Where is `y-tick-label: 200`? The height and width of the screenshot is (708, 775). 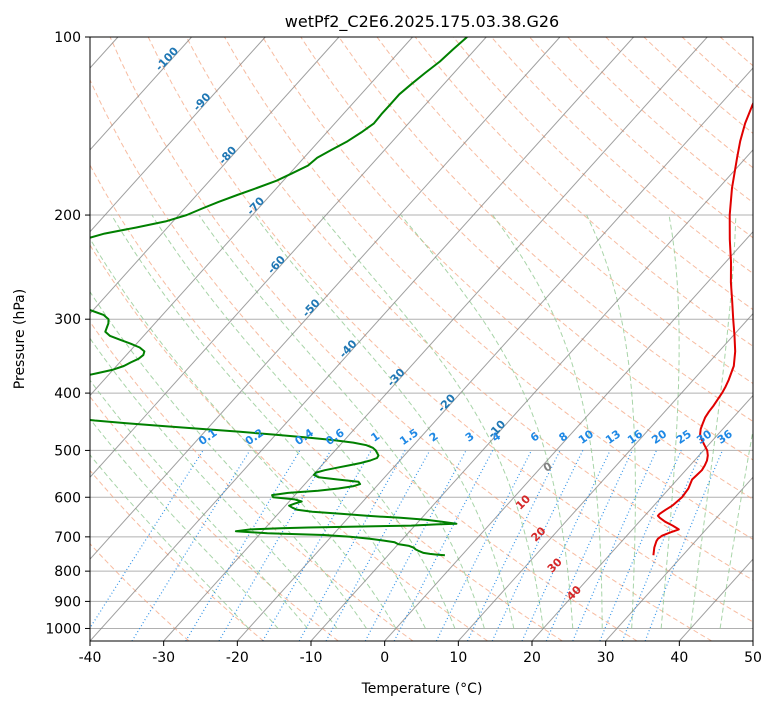 y-tick-label: 200 is located at coordinates (67, 216).